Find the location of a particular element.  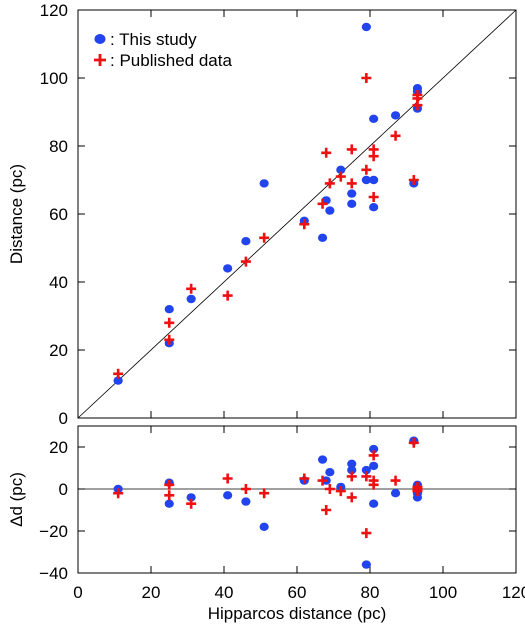

x-tick-label: 40 is located at coordinates (224, 592).